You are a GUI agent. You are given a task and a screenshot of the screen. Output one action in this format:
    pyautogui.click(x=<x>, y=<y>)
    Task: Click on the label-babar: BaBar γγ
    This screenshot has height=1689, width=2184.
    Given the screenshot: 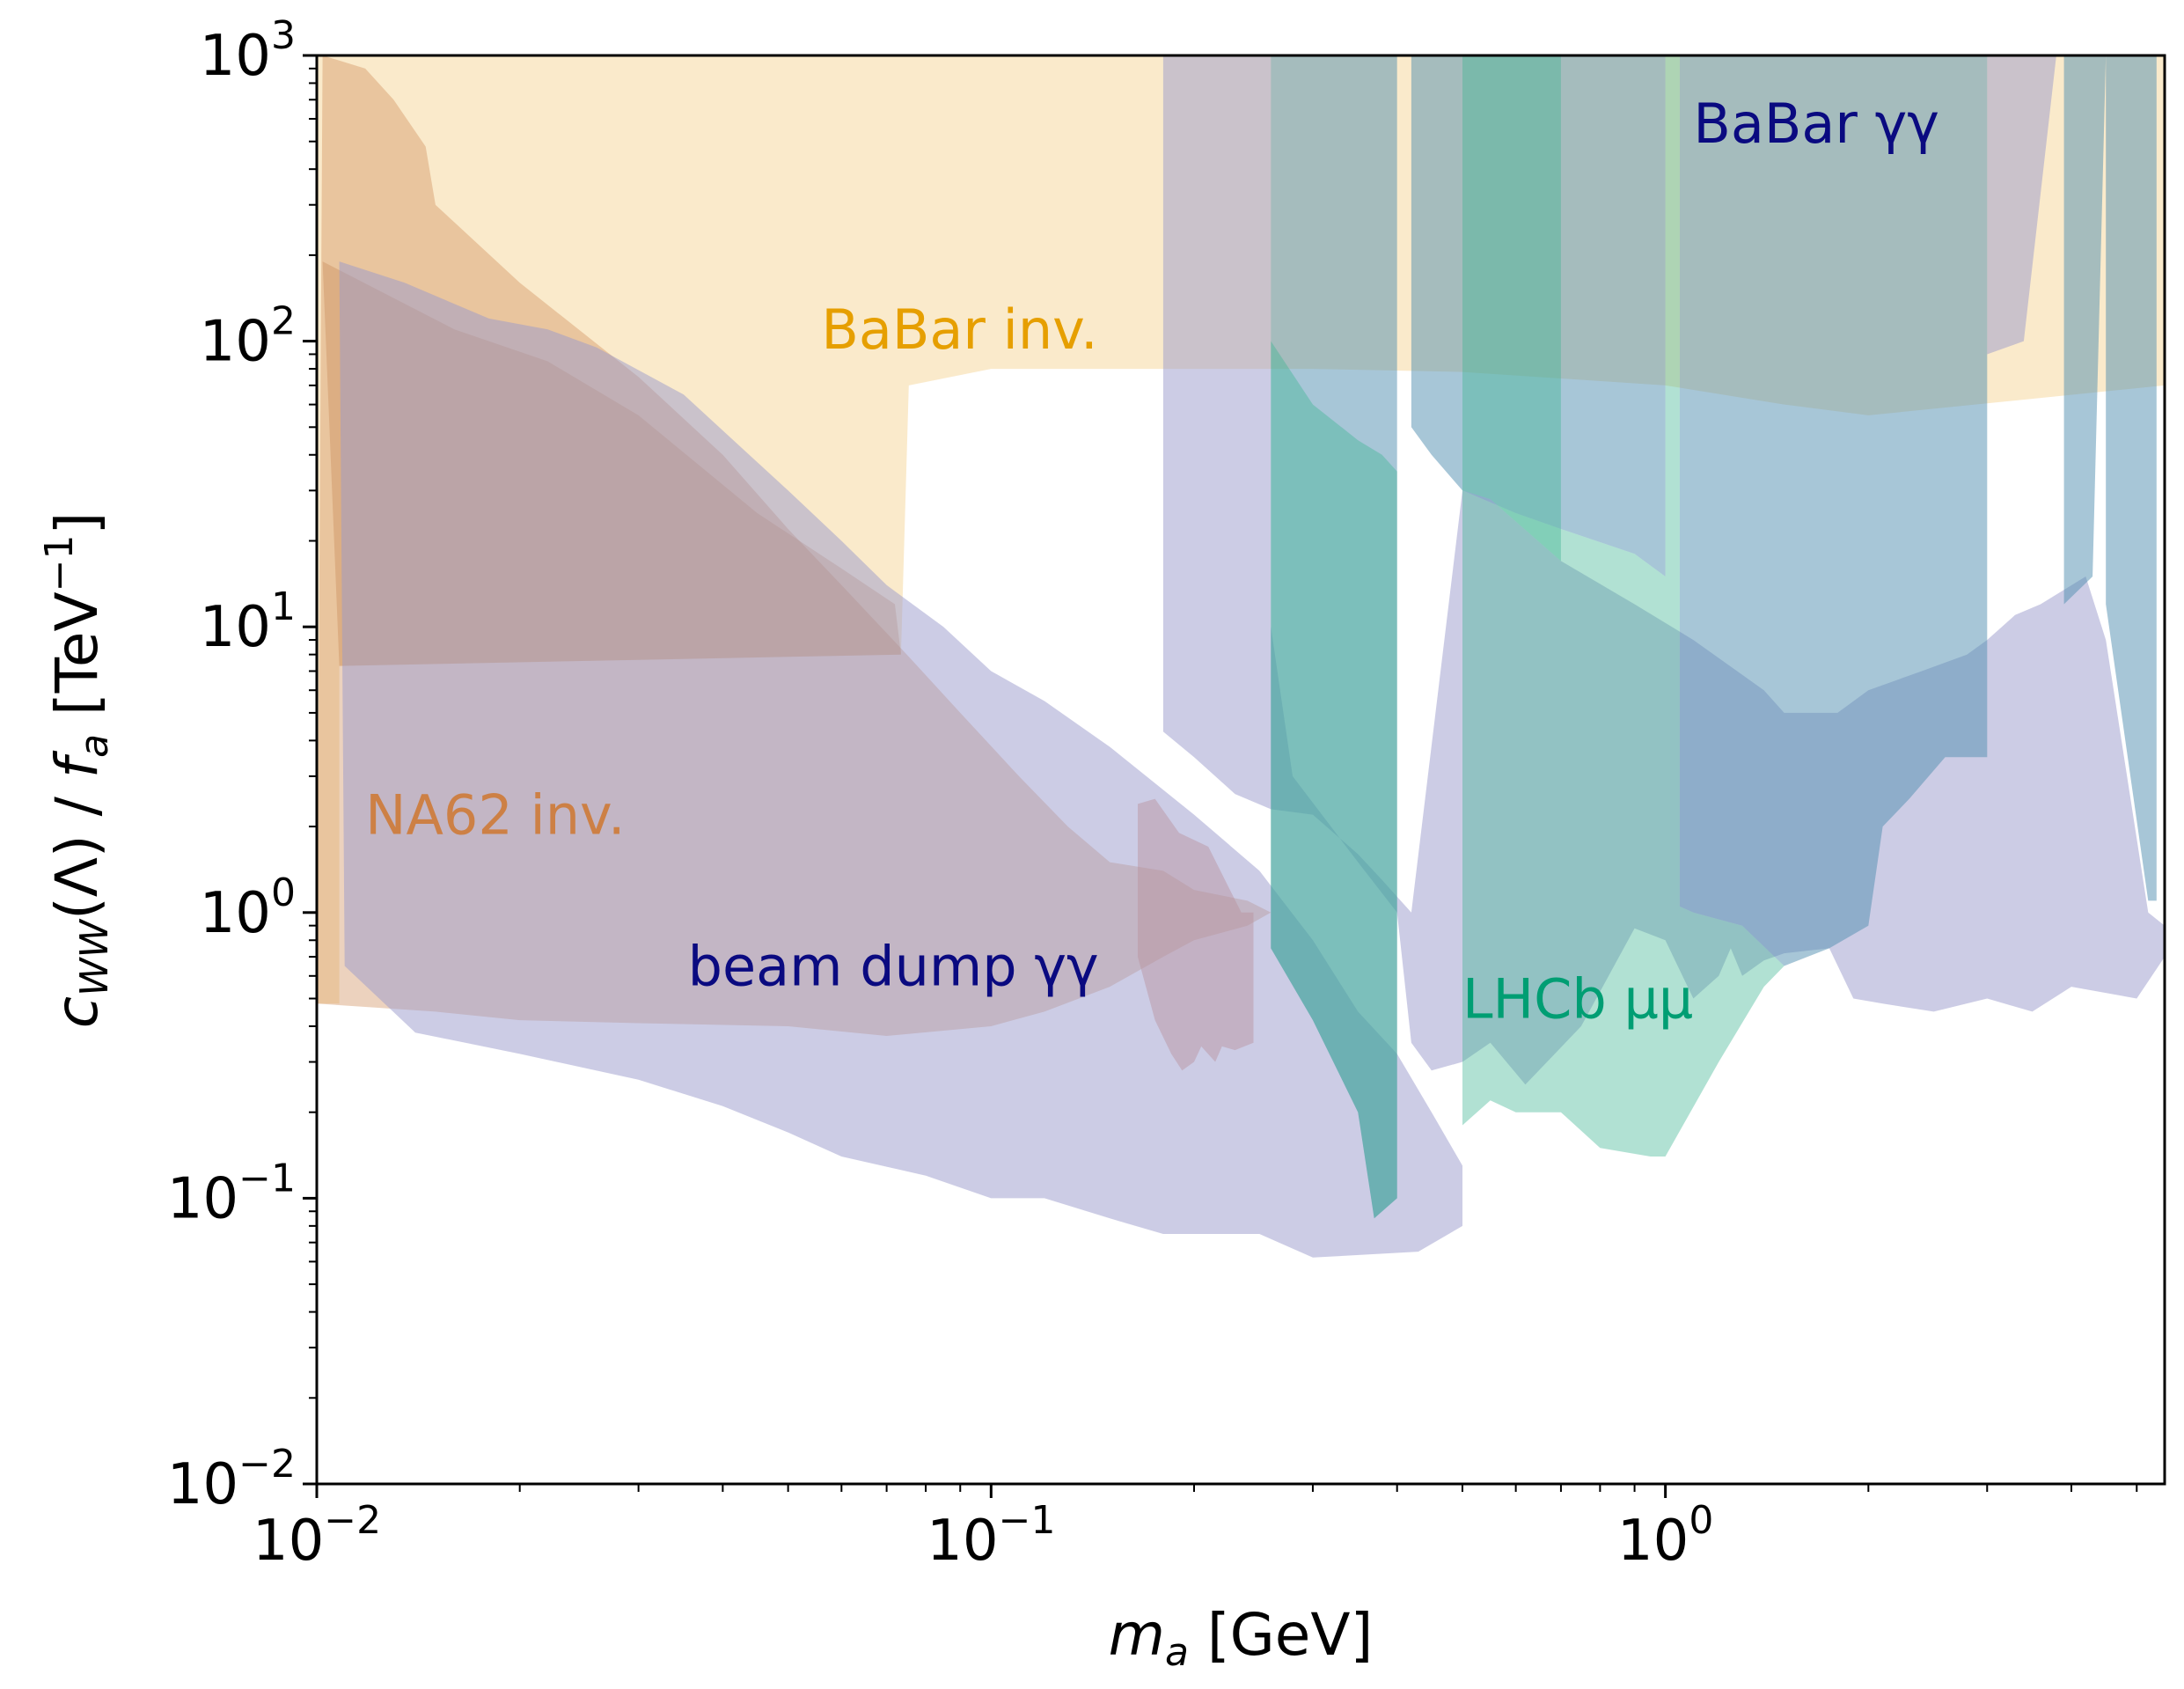 What is the action you would take?
    pyautogui.click(x=1816, y=124)
    